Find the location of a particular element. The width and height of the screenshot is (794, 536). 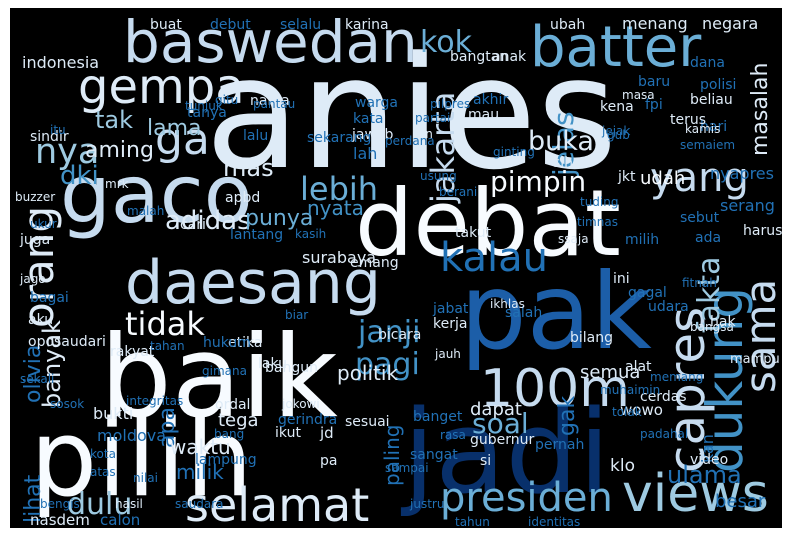

word-adidas: adidas is located at coordinates (208, 221).